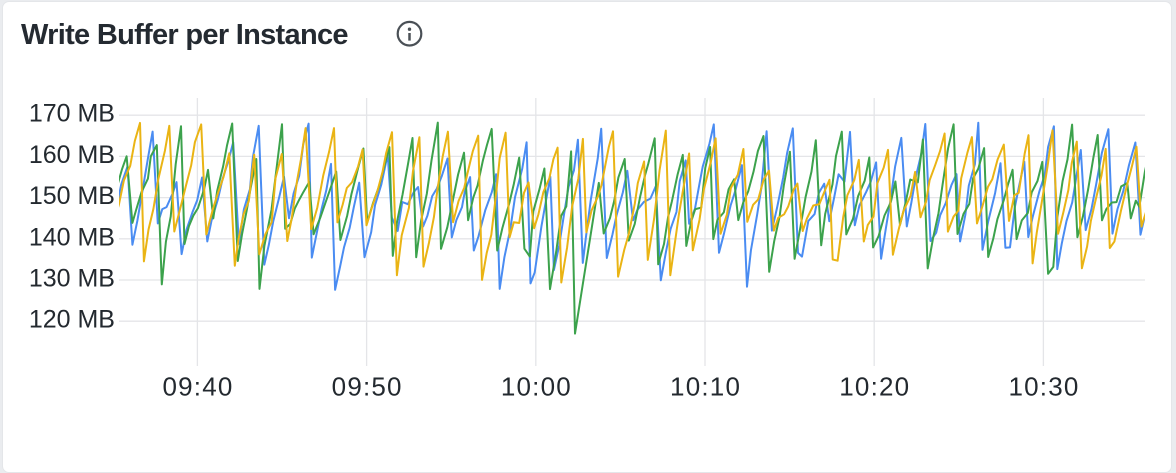 Image resolution: width=1176 pixels, height=473 pixels. I want to click on svg-text: 10:00, so click(536, 387).